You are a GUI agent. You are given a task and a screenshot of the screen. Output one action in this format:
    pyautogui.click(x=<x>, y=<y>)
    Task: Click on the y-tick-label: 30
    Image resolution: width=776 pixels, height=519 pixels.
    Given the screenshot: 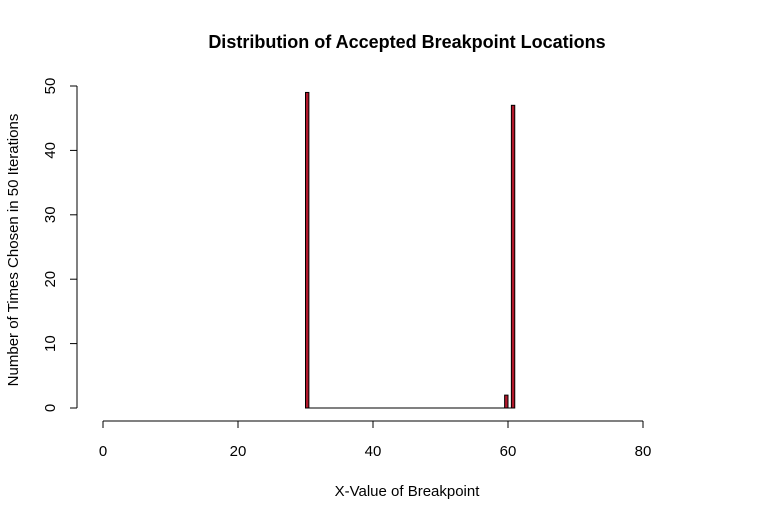 What is the action you would take?
    pyautogui.click(x=50, y=214)
    